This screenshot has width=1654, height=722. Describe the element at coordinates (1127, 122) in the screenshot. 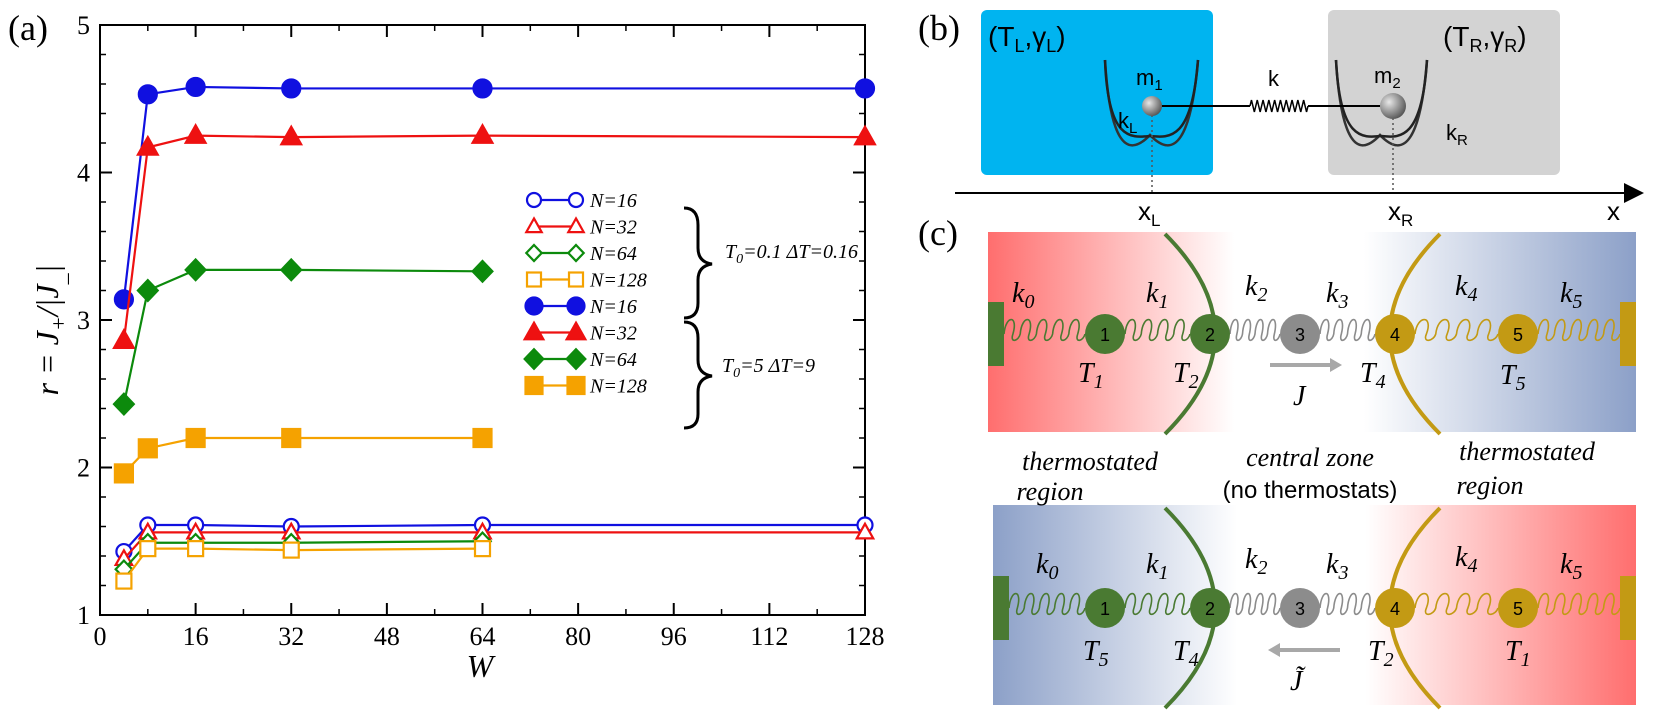

I see `kL-label: kL` at that location.